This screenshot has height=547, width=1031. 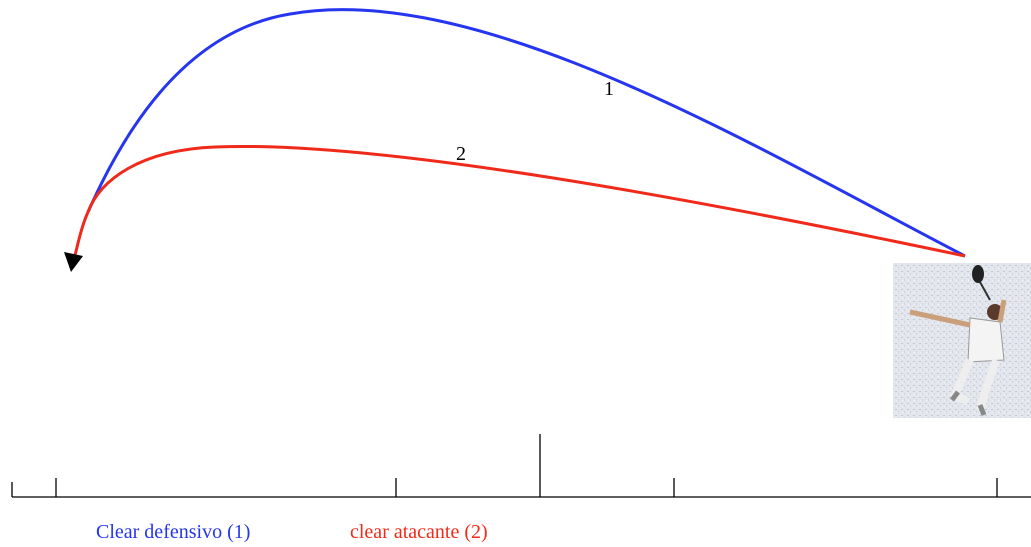 I want to click on player-image, so click(x=962, y=340).